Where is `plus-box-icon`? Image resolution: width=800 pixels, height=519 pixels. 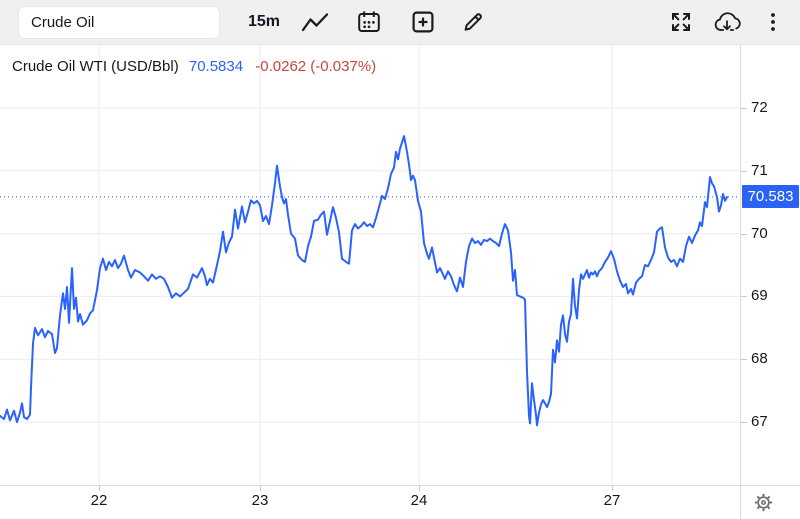
plus-box-icon is located at coordinates (423, 22).